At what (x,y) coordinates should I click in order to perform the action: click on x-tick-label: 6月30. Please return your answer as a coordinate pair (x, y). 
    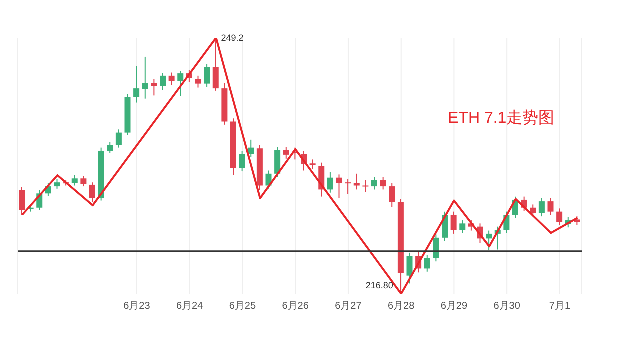
    Looking at the image, I should click on (507, 306).